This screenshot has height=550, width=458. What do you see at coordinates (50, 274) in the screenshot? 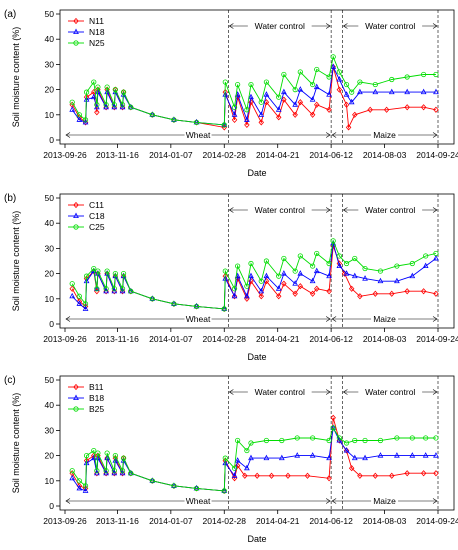
I see `y-tick-label: 20` at bounding box center [50, 274].